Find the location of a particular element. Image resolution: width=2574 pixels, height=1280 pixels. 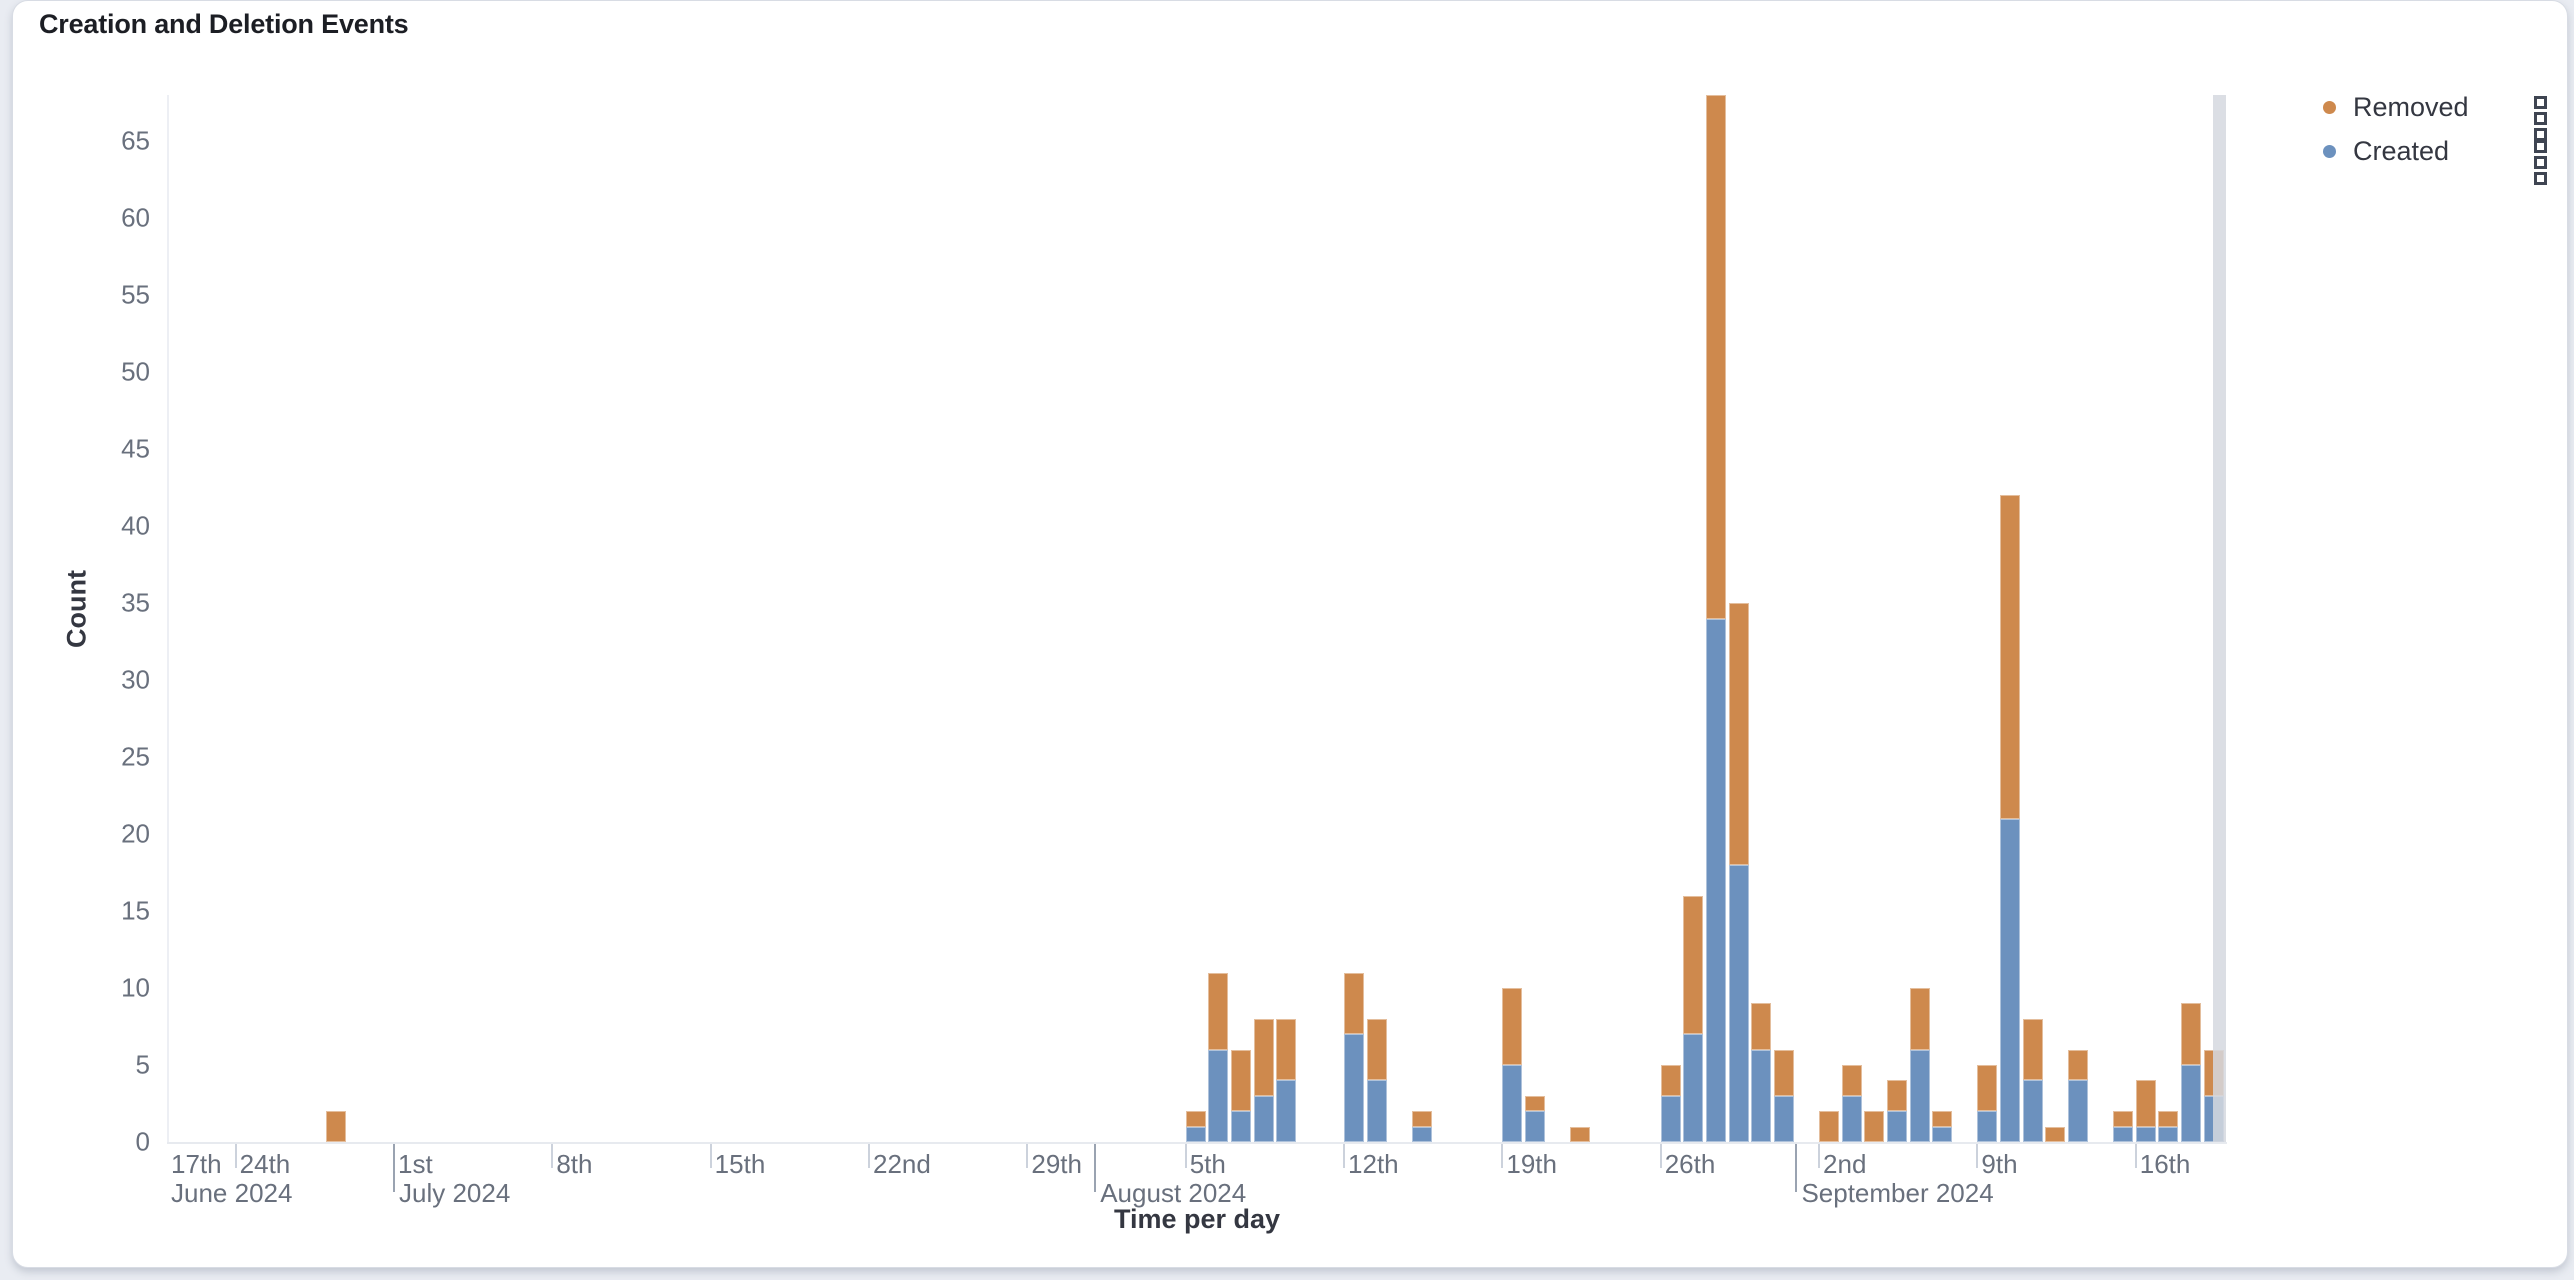

legend-item-created: Created is located at coordinates (2432, 151).